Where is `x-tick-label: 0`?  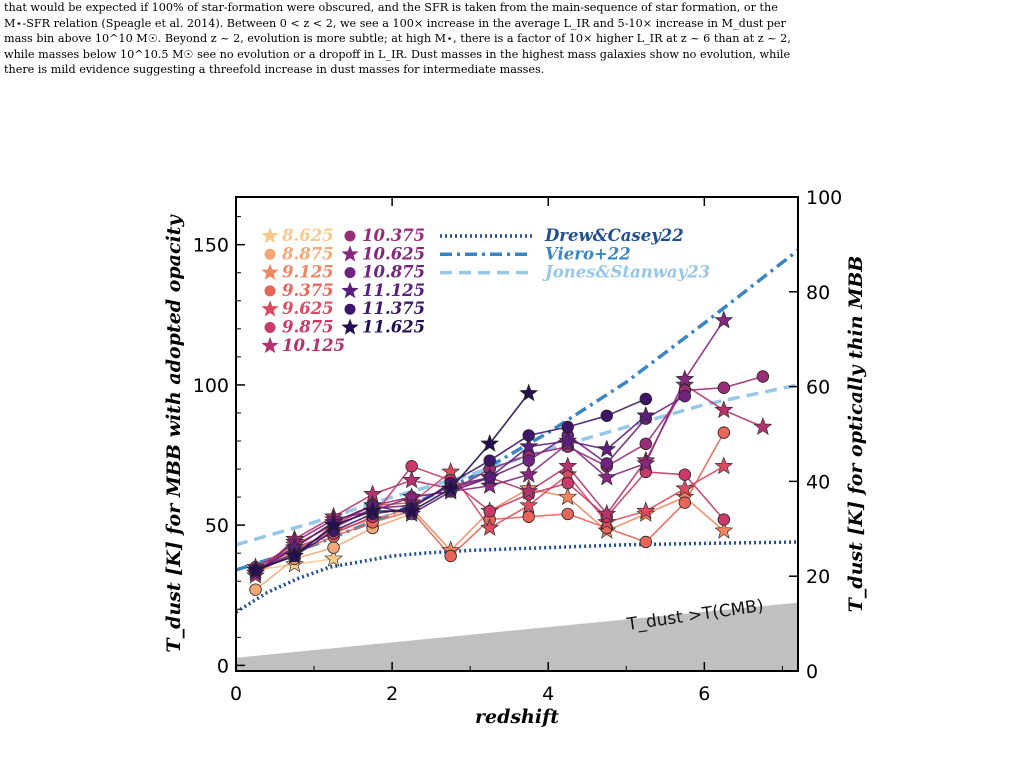 x-tick-label: 0 is located at coordinates (236, 694).